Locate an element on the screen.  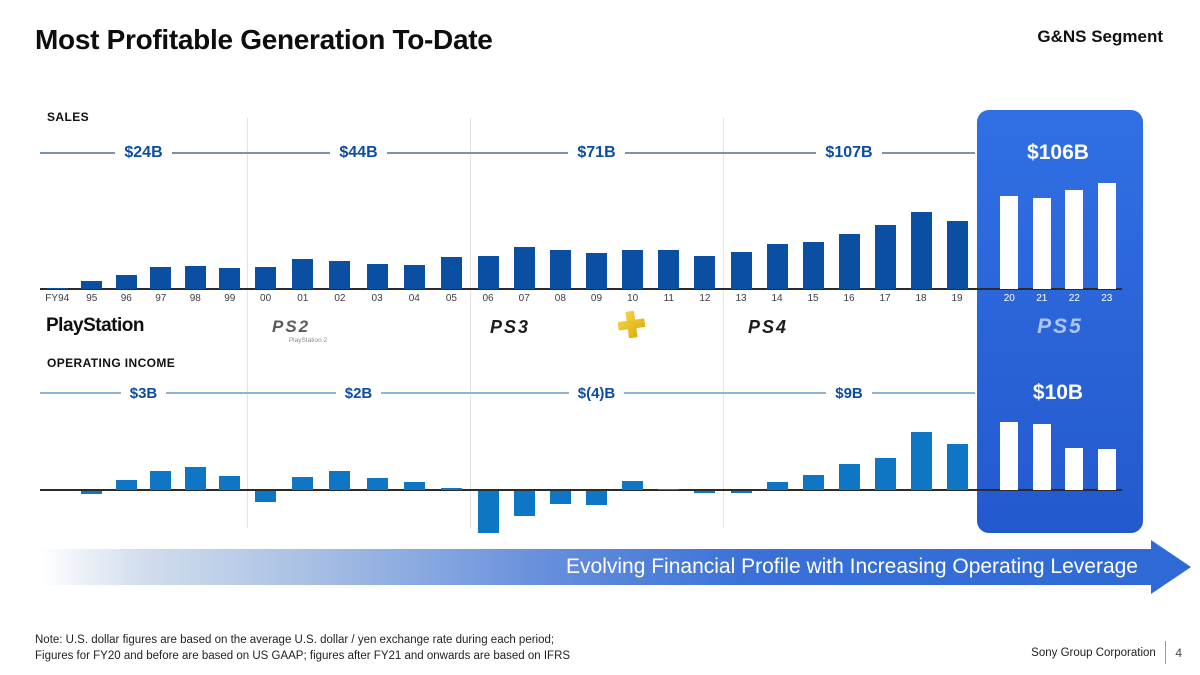
year-axis-playstation-2: 00 01 02 03 04 05 is located at coordinates (358, 299).